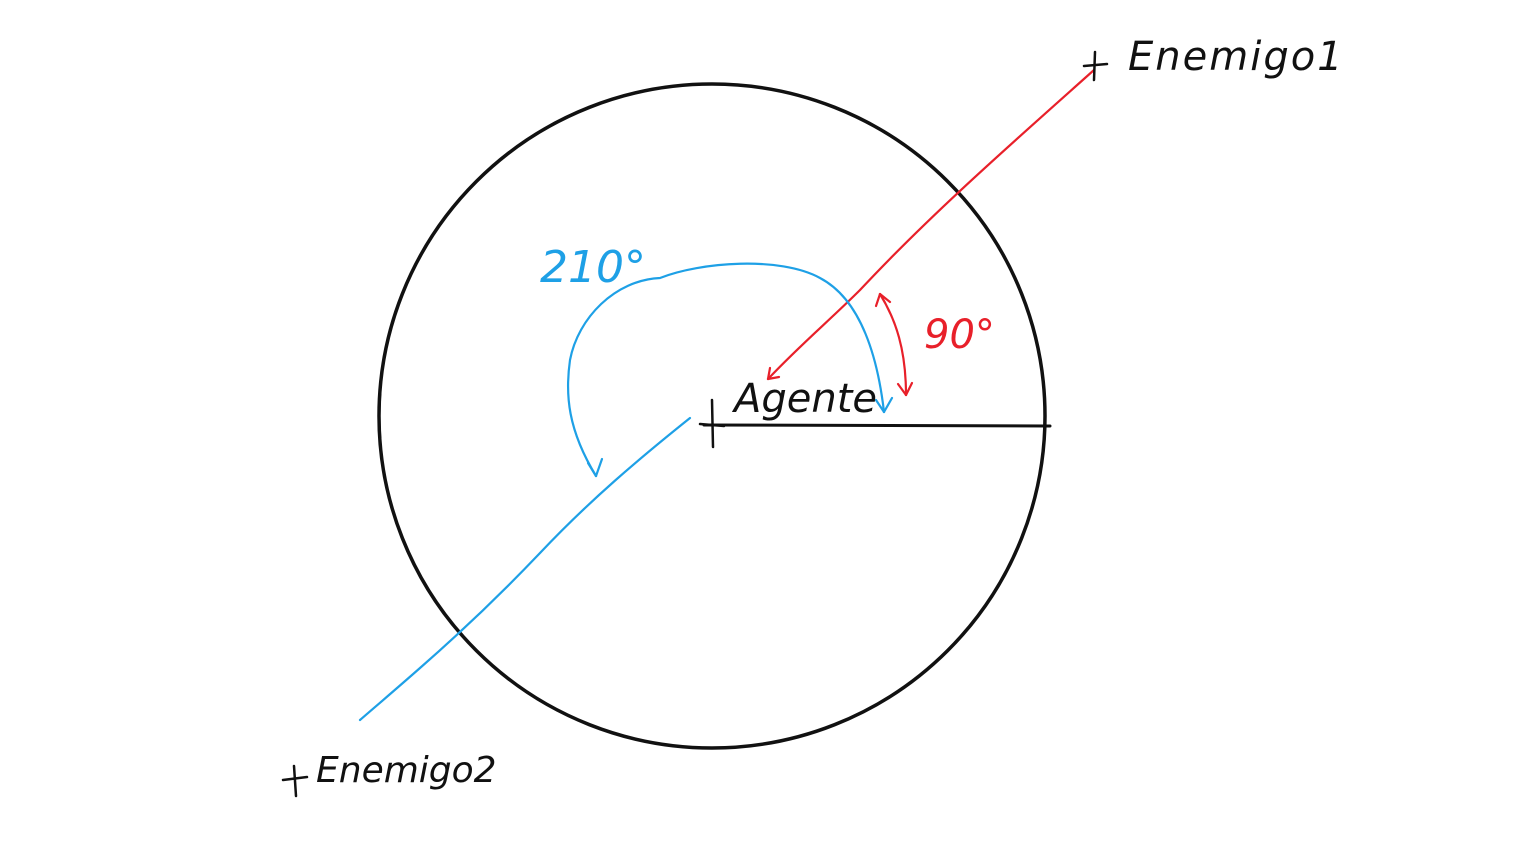 This screenshot has width=1536, height=864. What do you see at coordinates (740, 437) in the screenshot?
I see `angle-210-arrowheads-icon` at bounding box center [740, 437].